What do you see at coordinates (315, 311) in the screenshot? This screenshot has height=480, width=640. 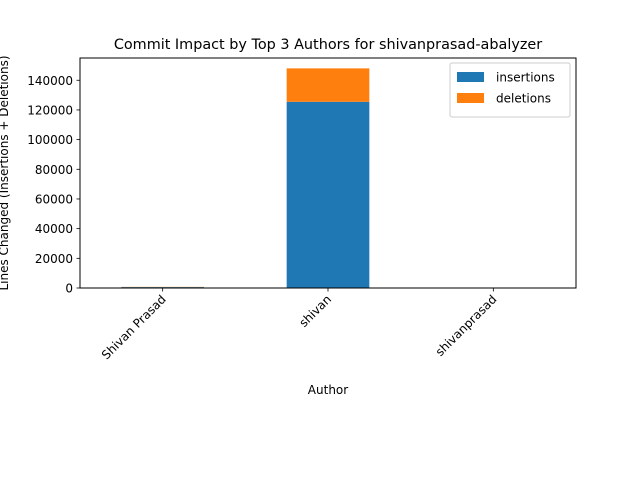 I see `x-tick-label: shivan` at bounding box center [315, 311].